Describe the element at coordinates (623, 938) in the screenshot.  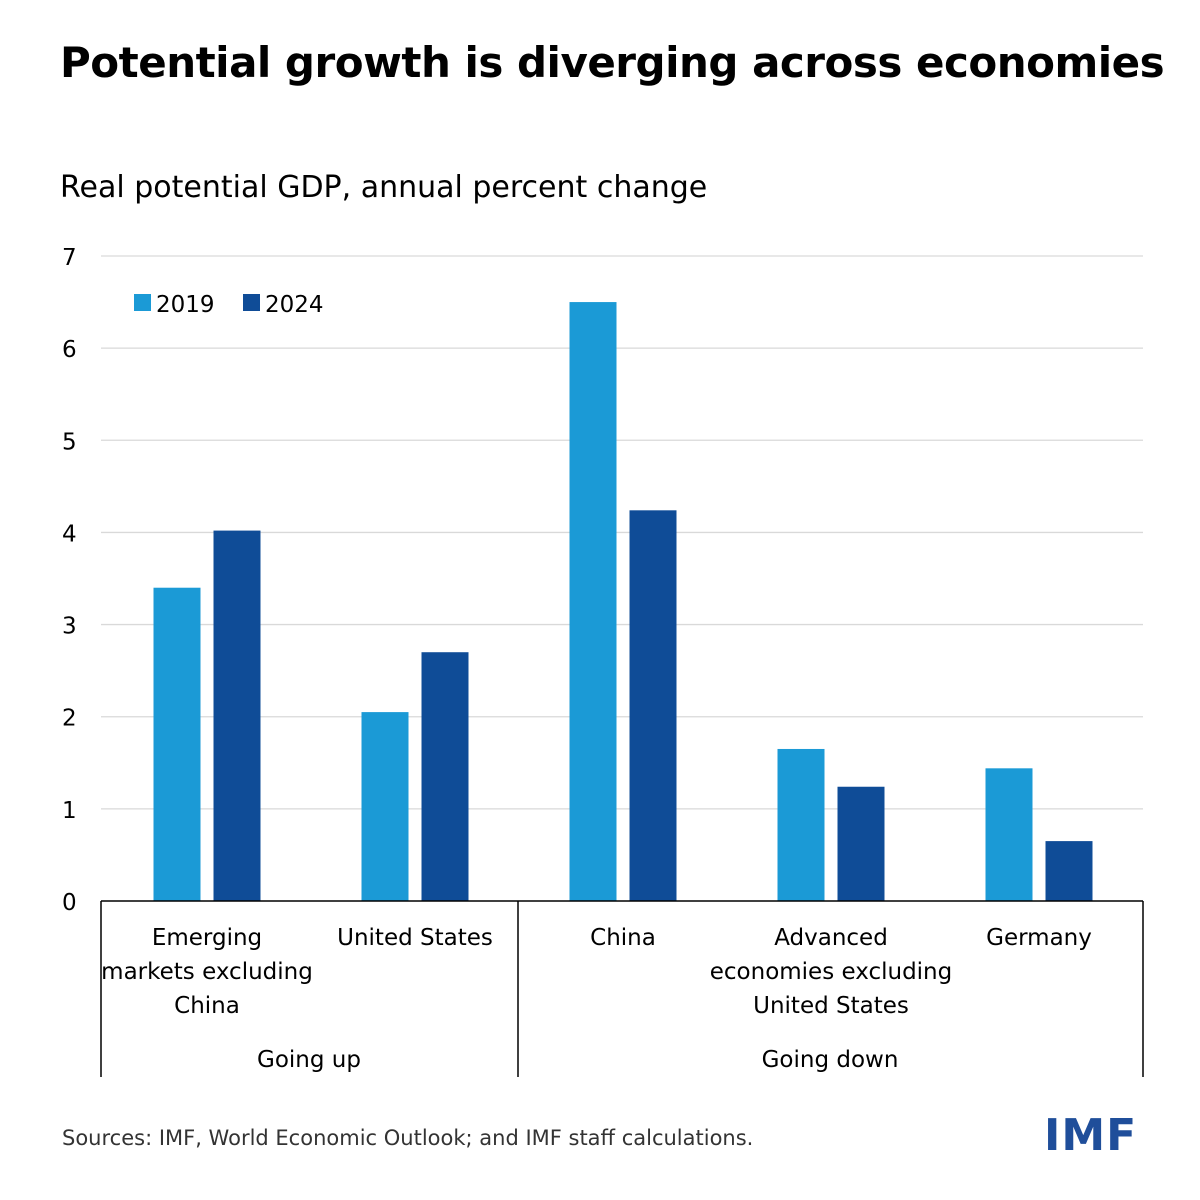
I see `category-label: China` at that location.